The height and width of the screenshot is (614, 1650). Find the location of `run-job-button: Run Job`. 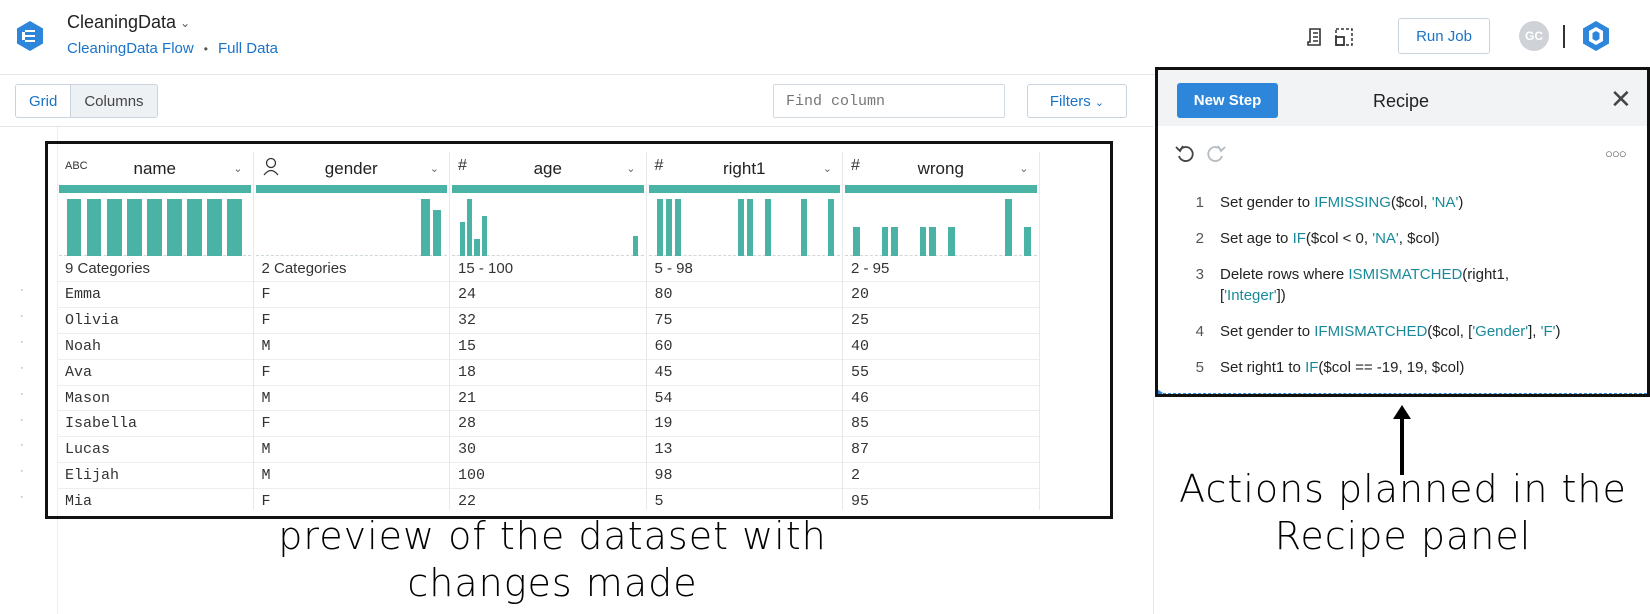

run-job-button: Run Job is located at coordinates (1444, 36).